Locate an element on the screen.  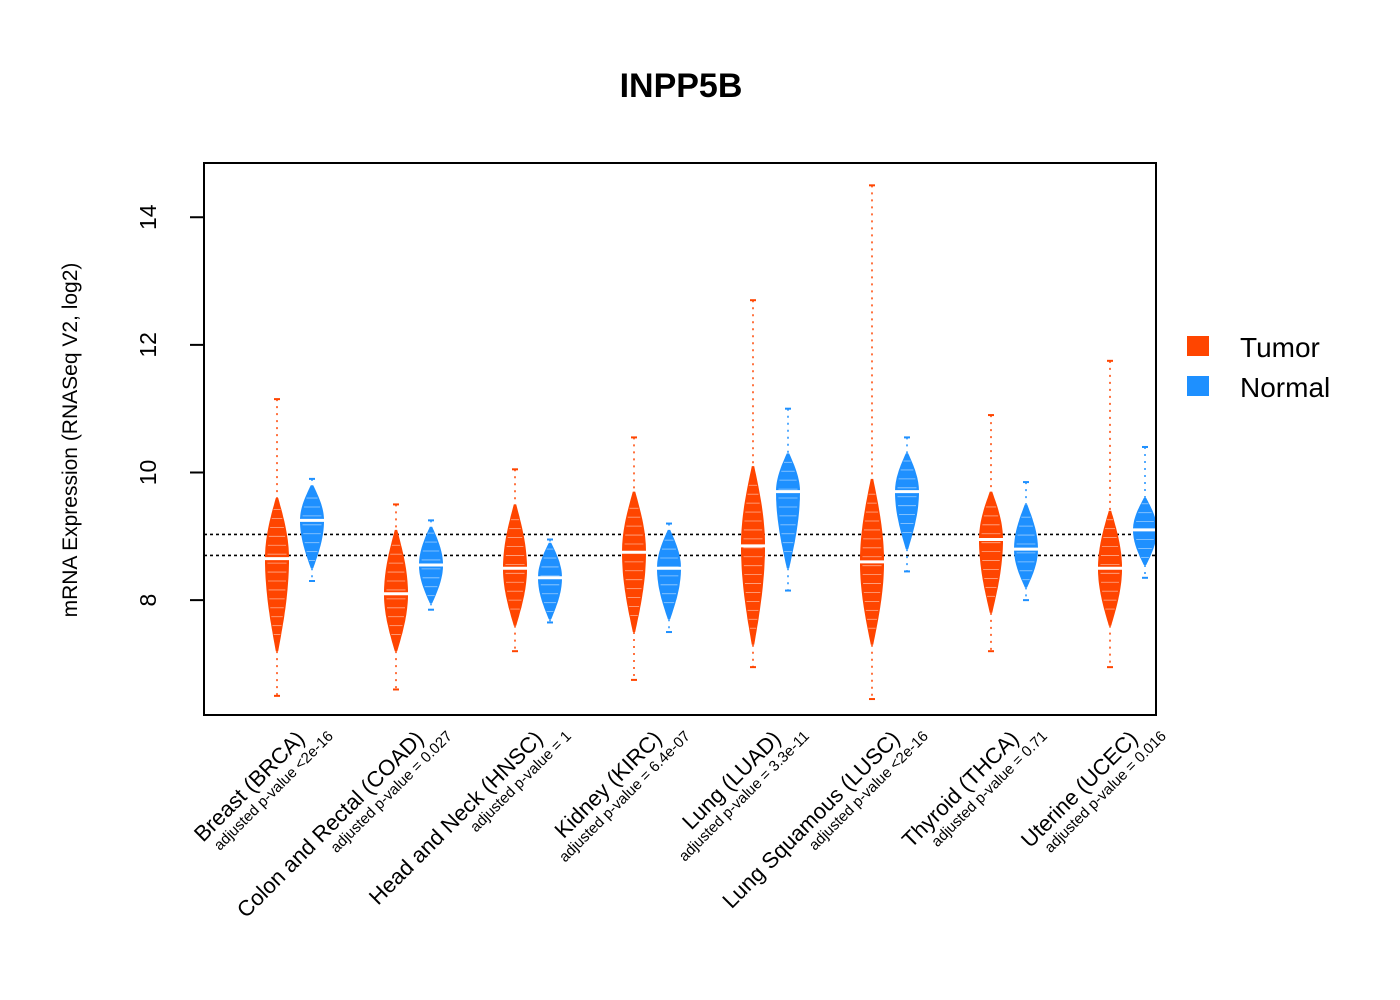
legend-label-normal: Normal is located at coordinates (1285, 387).